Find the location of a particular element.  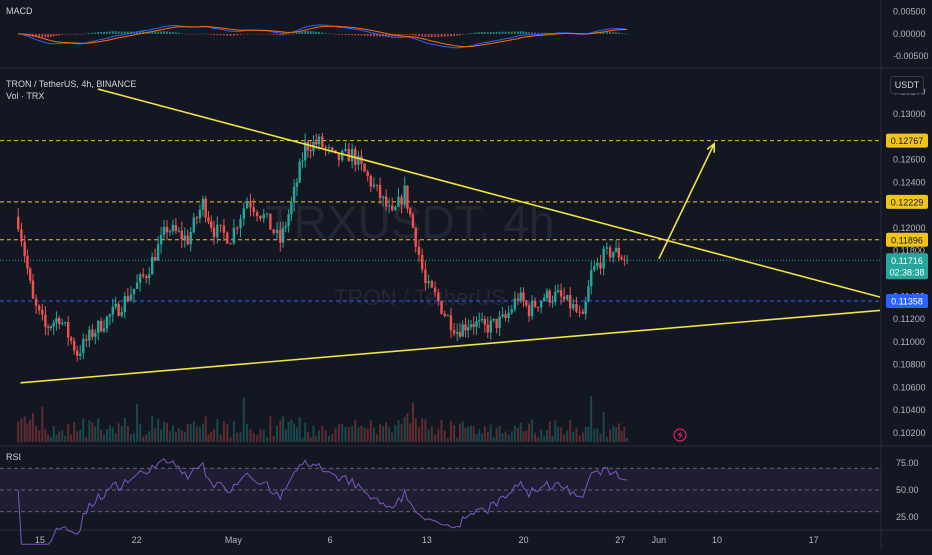

projection-arrow-head is located at coordinates (711, 147).